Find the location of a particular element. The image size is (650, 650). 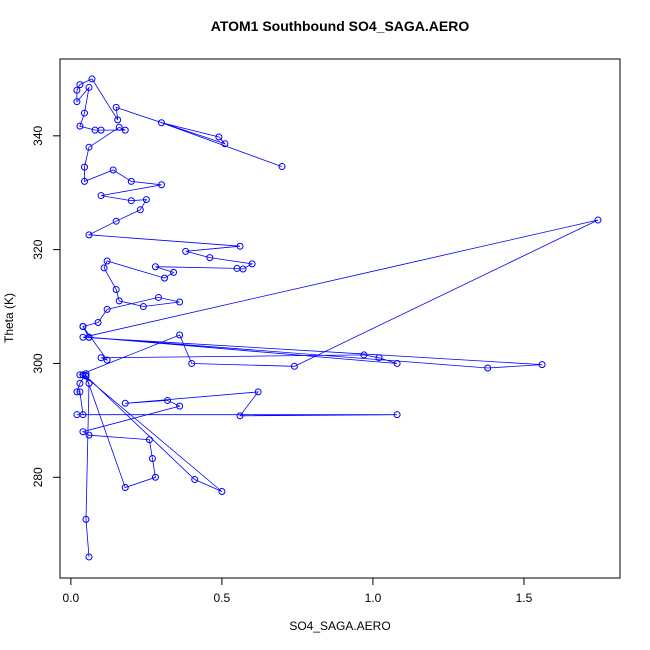

x-tick-label: 1.5 is located at coordinates (524, 598).